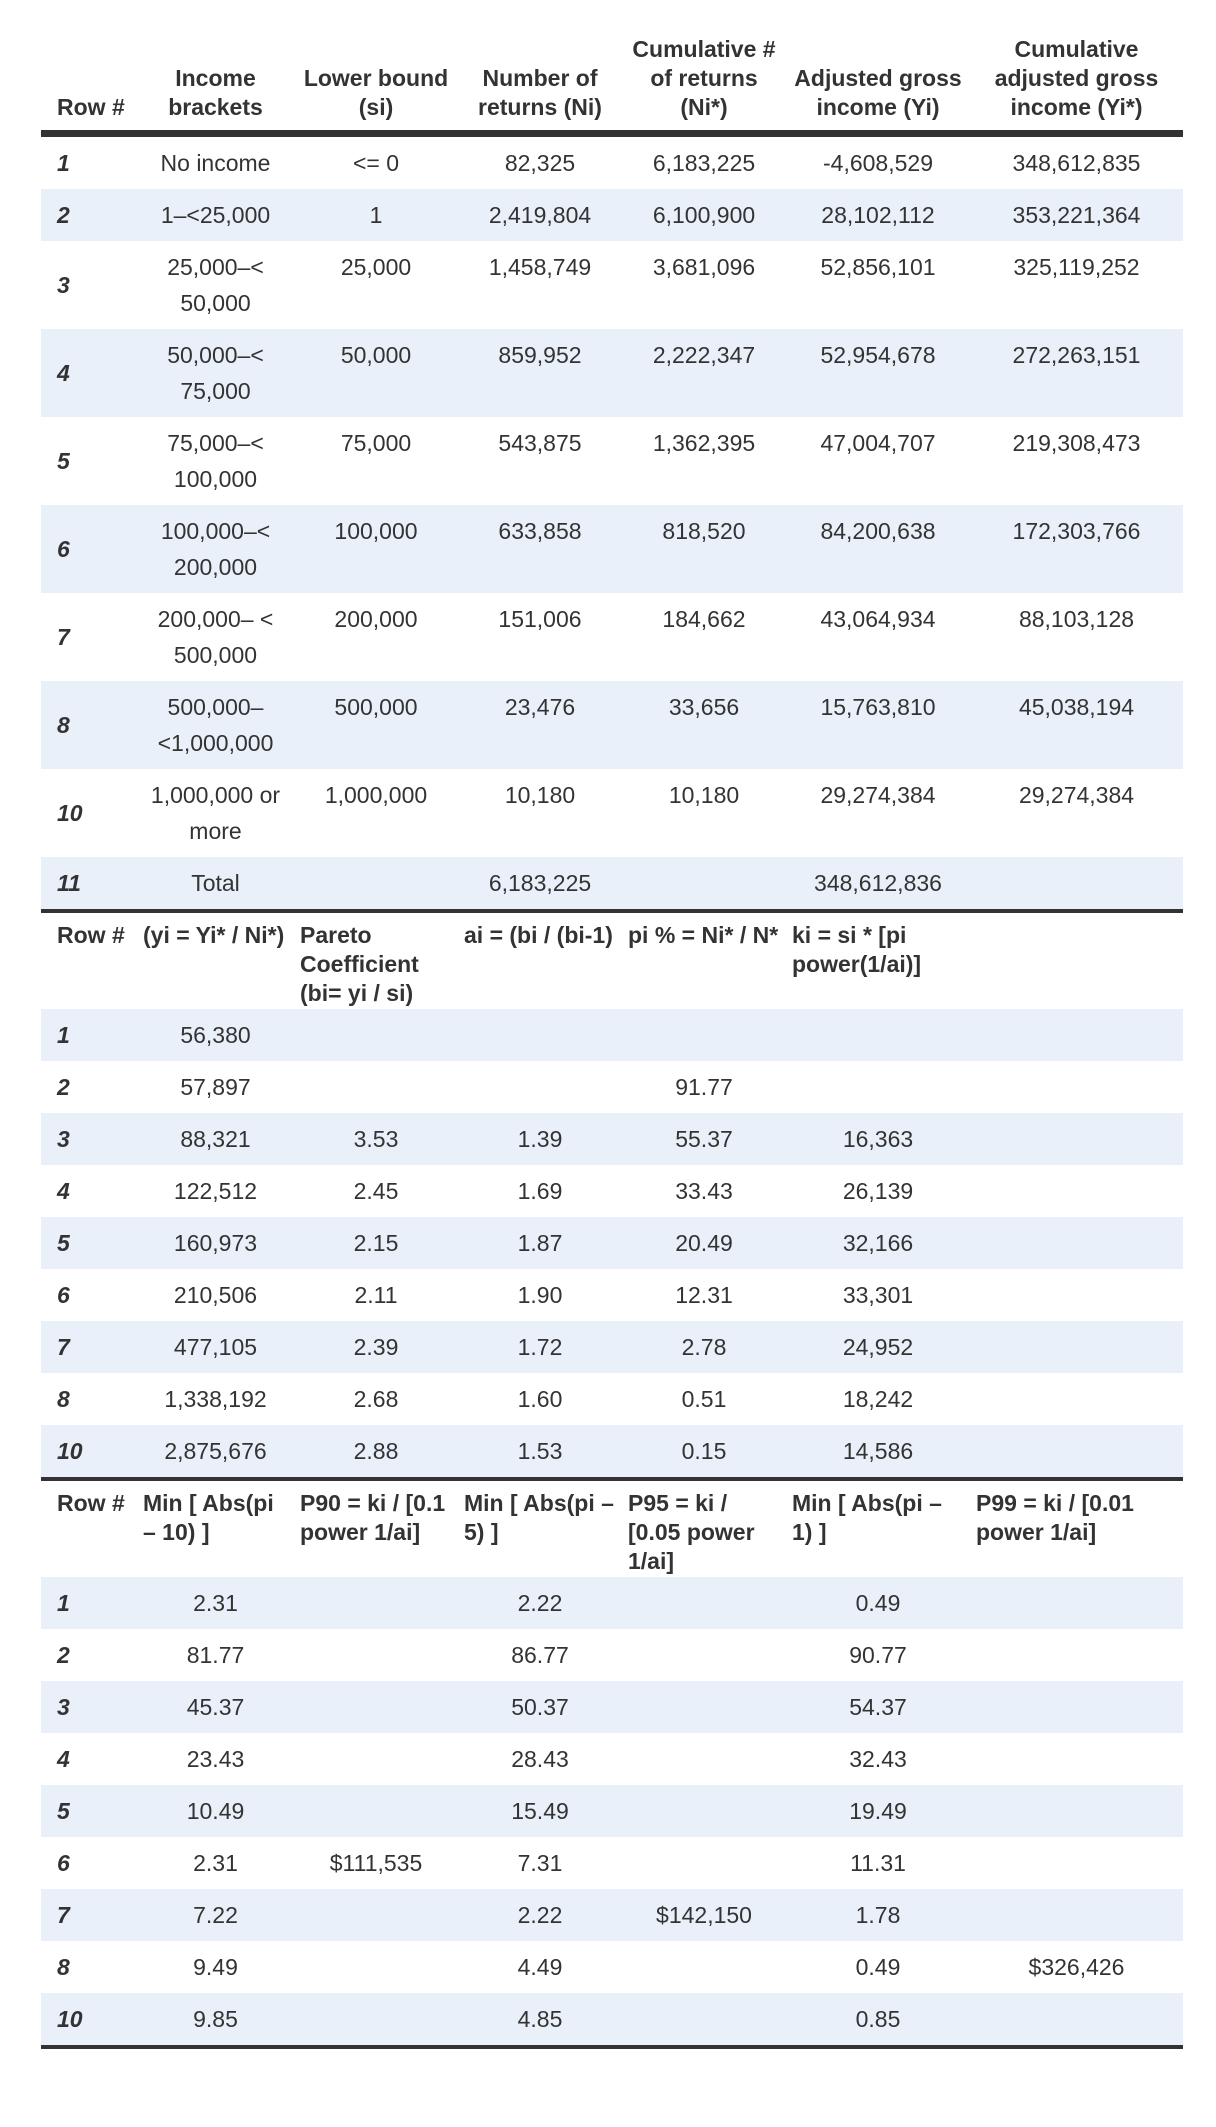  I want to click on table-cell: 20.49, so click(704, 1243).